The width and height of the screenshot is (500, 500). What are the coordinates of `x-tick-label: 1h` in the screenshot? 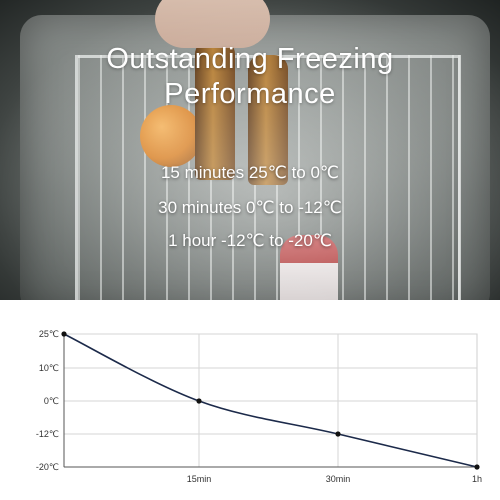 It's located at (477, 479).